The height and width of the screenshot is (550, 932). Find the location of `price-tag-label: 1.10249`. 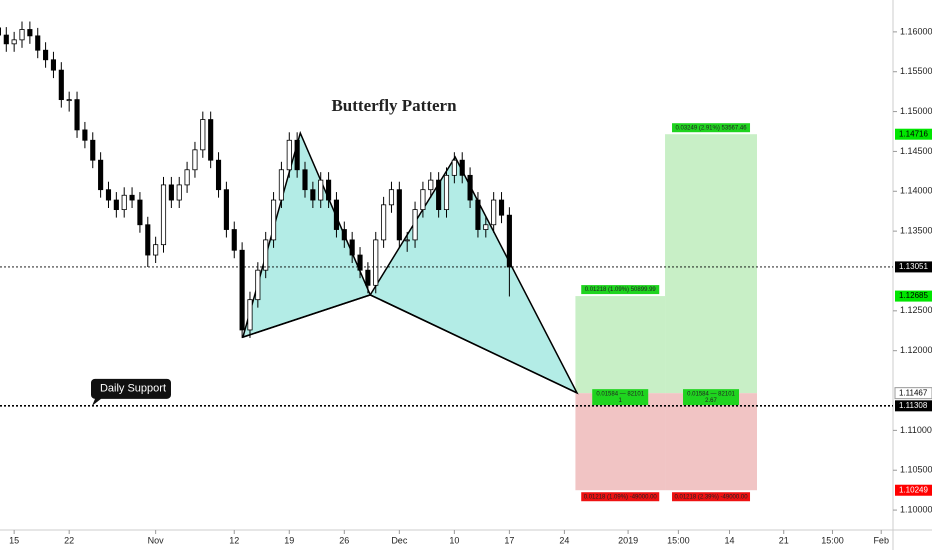

price-tag-label: 1.10249 is located at coordinates (913, 489).